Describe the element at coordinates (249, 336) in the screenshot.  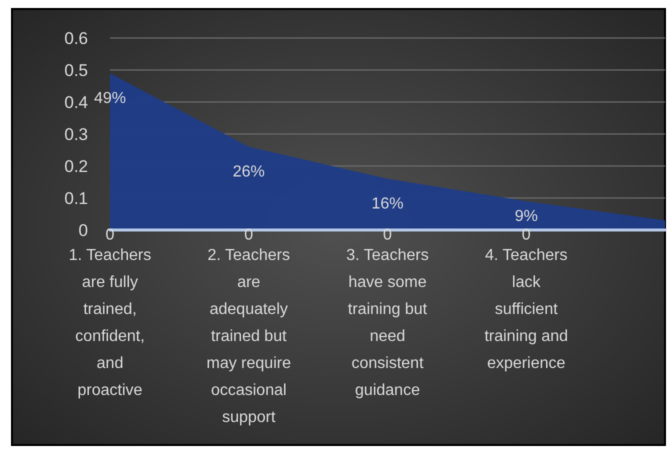
I see `x-tick-label: 2. Teachers are adequately trained but may require occasional support` at that location.